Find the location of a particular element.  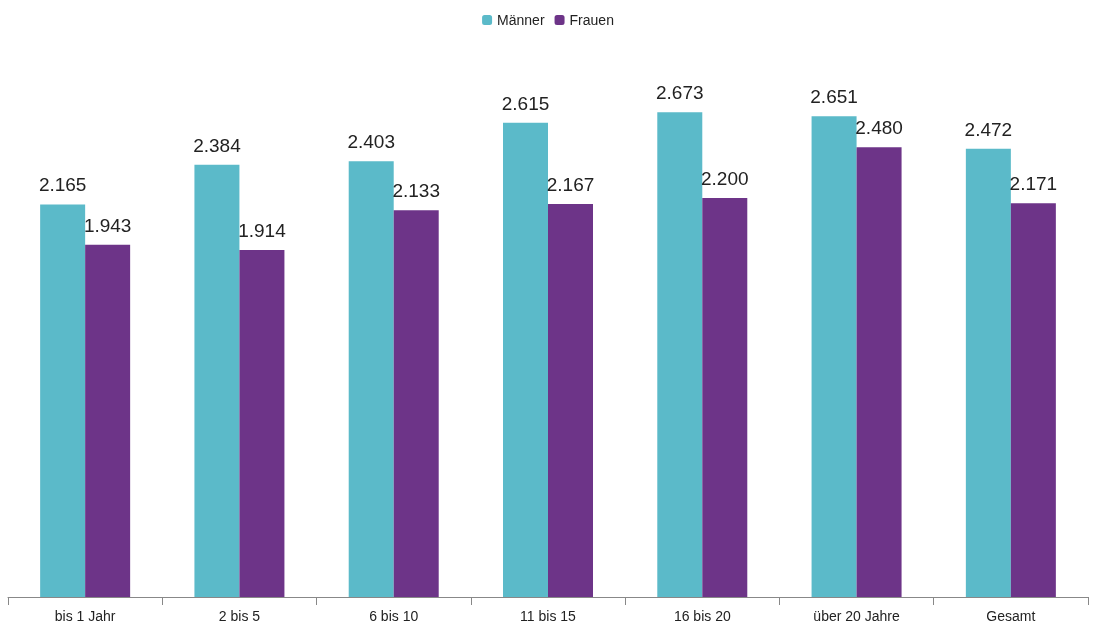

data-label: 2.615 is located at coordinates (525, 103).